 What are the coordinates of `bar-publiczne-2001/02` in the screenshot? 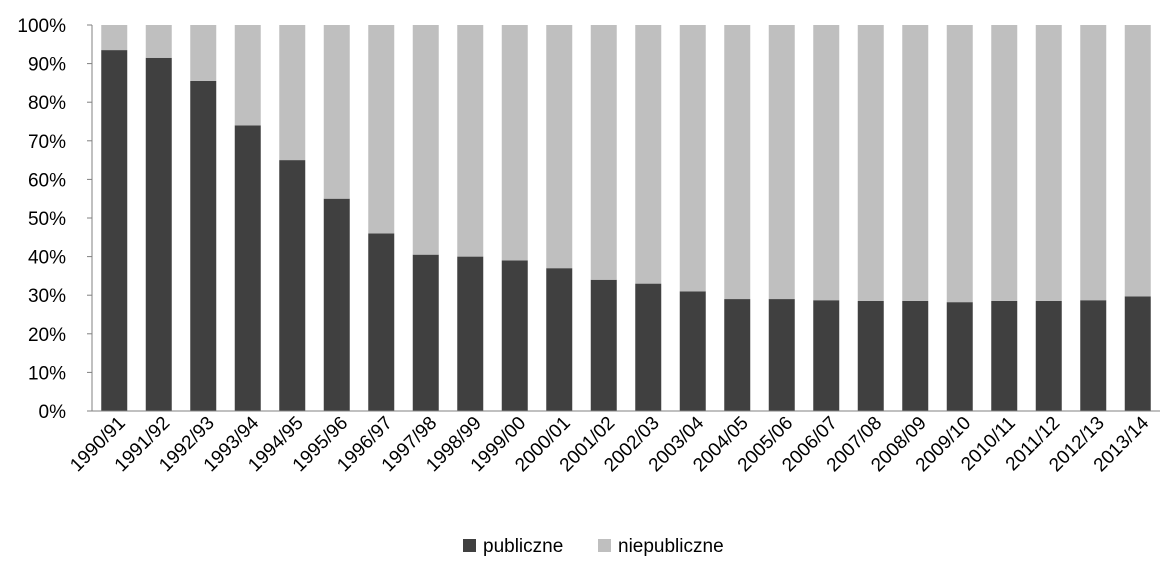 It's located at (603, 345).